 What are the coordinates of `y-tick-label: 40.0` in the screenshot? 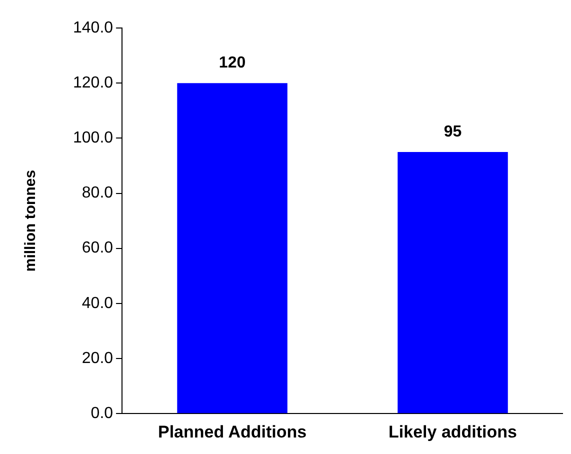 It's located at (98, 303).